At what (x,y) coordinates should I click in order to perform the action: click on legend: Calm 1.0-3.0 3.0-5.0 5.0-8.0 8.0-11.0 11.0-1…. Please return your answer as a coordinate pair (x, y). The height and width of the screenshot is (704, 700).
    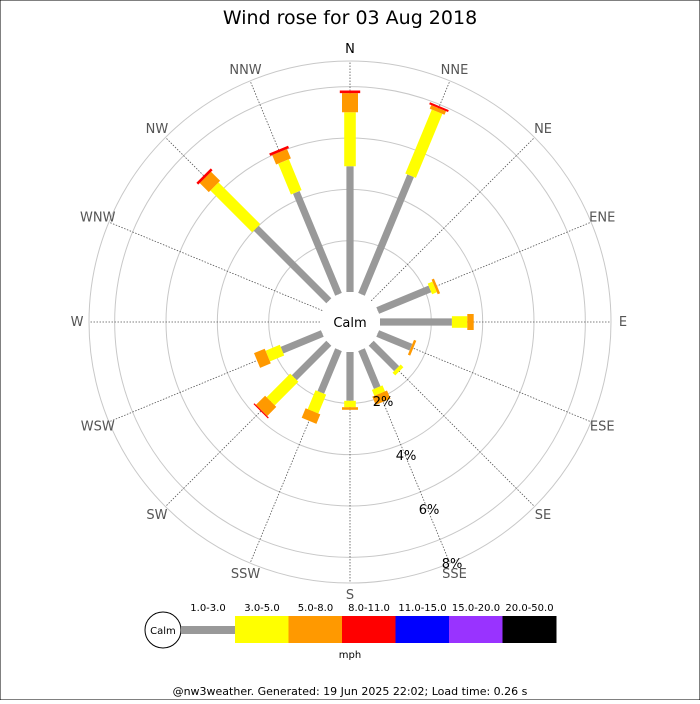
    Looking at the image, I should click on (350, 632).